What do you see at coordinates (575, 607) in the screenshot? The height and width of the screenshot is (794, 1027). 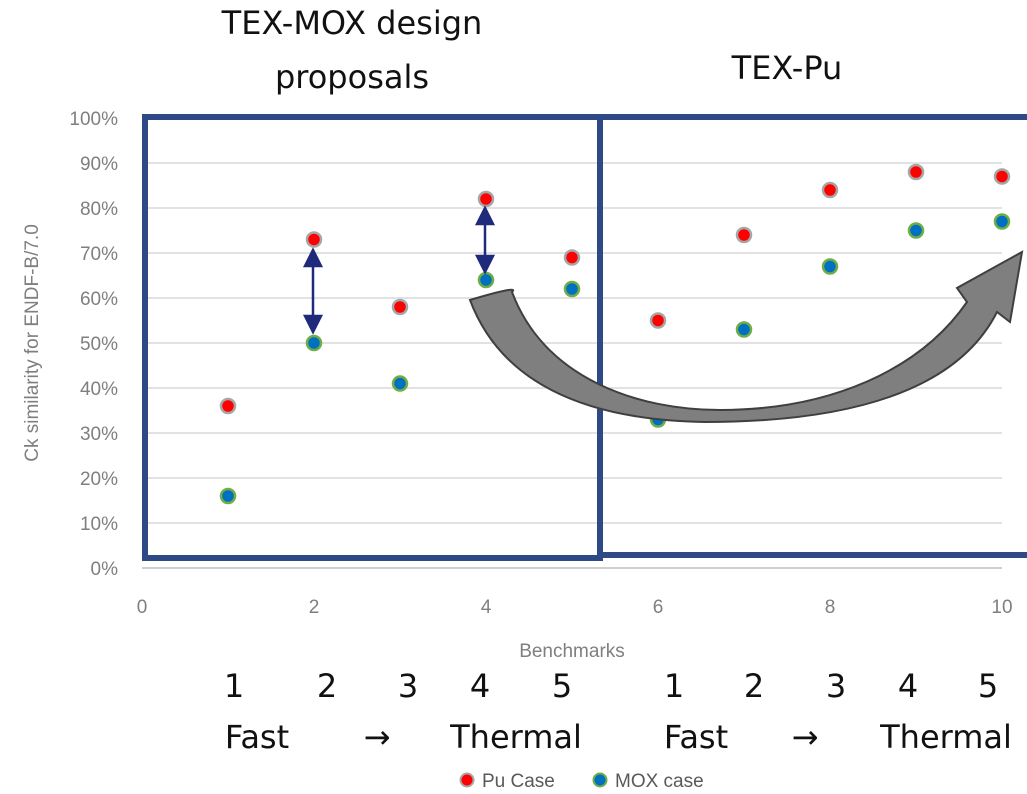 I see `x-axis-ticks: 0 2 4 6 8 10` at bounding box center [575, 607].